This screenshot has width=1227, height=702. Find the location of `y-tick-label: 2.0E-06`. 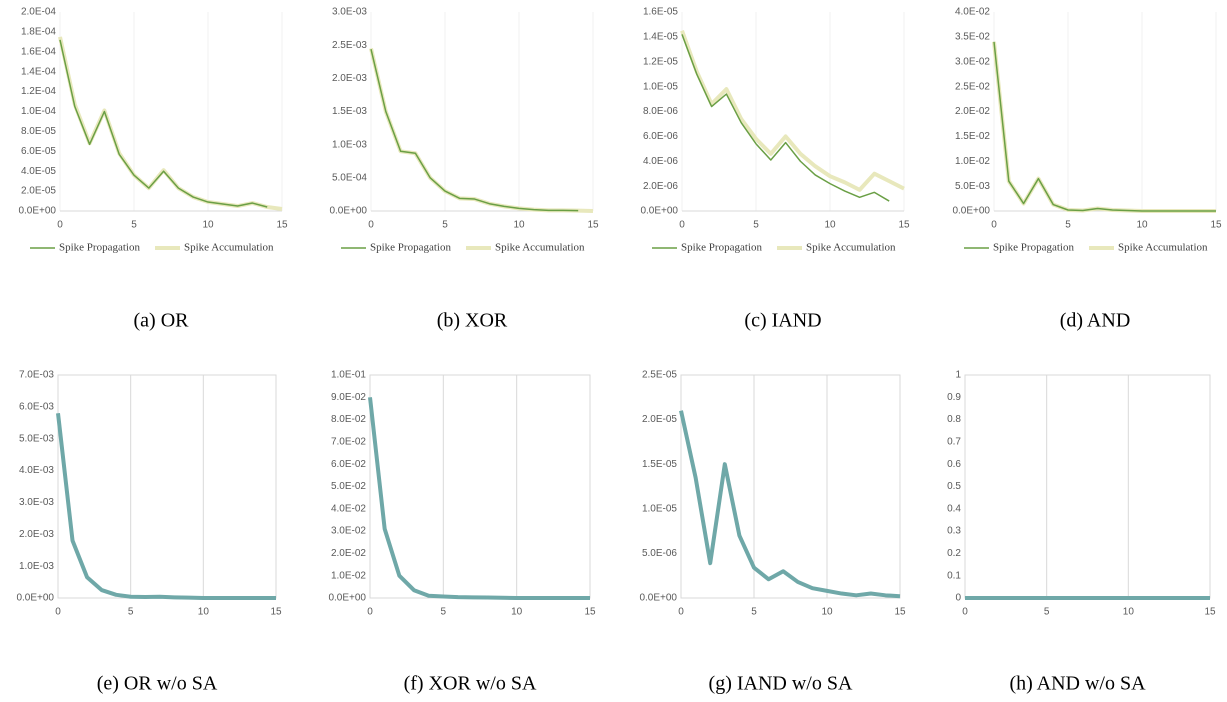

y-tick-label: 2.0E-06 is located at coordinates (660, 186).